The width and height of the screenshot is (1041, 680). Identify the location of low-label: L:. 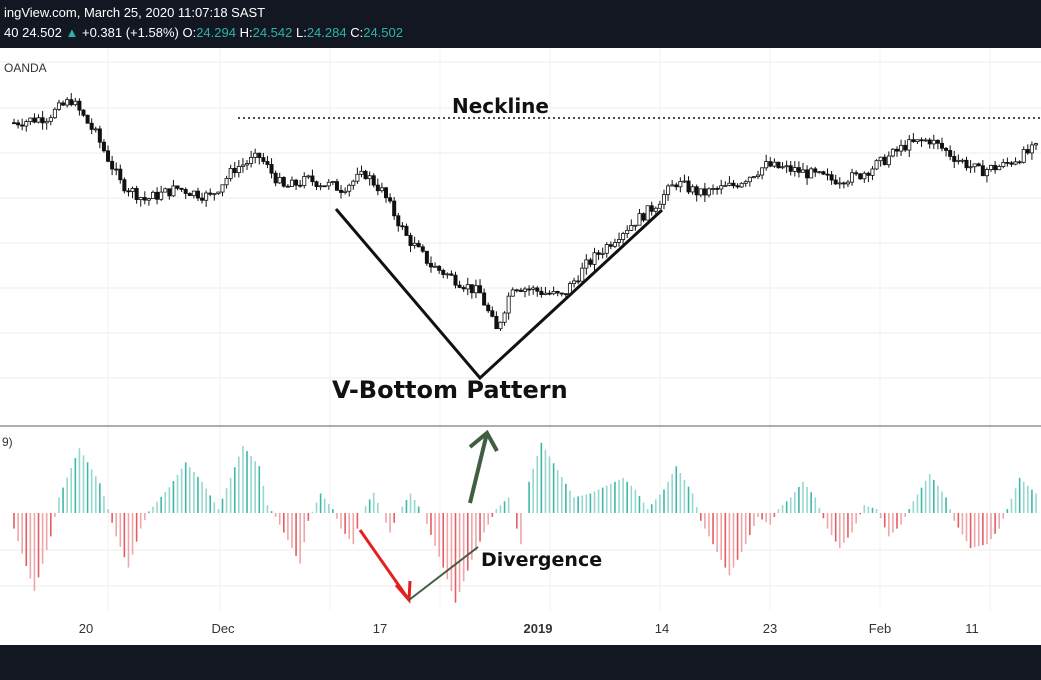
(301, 32).